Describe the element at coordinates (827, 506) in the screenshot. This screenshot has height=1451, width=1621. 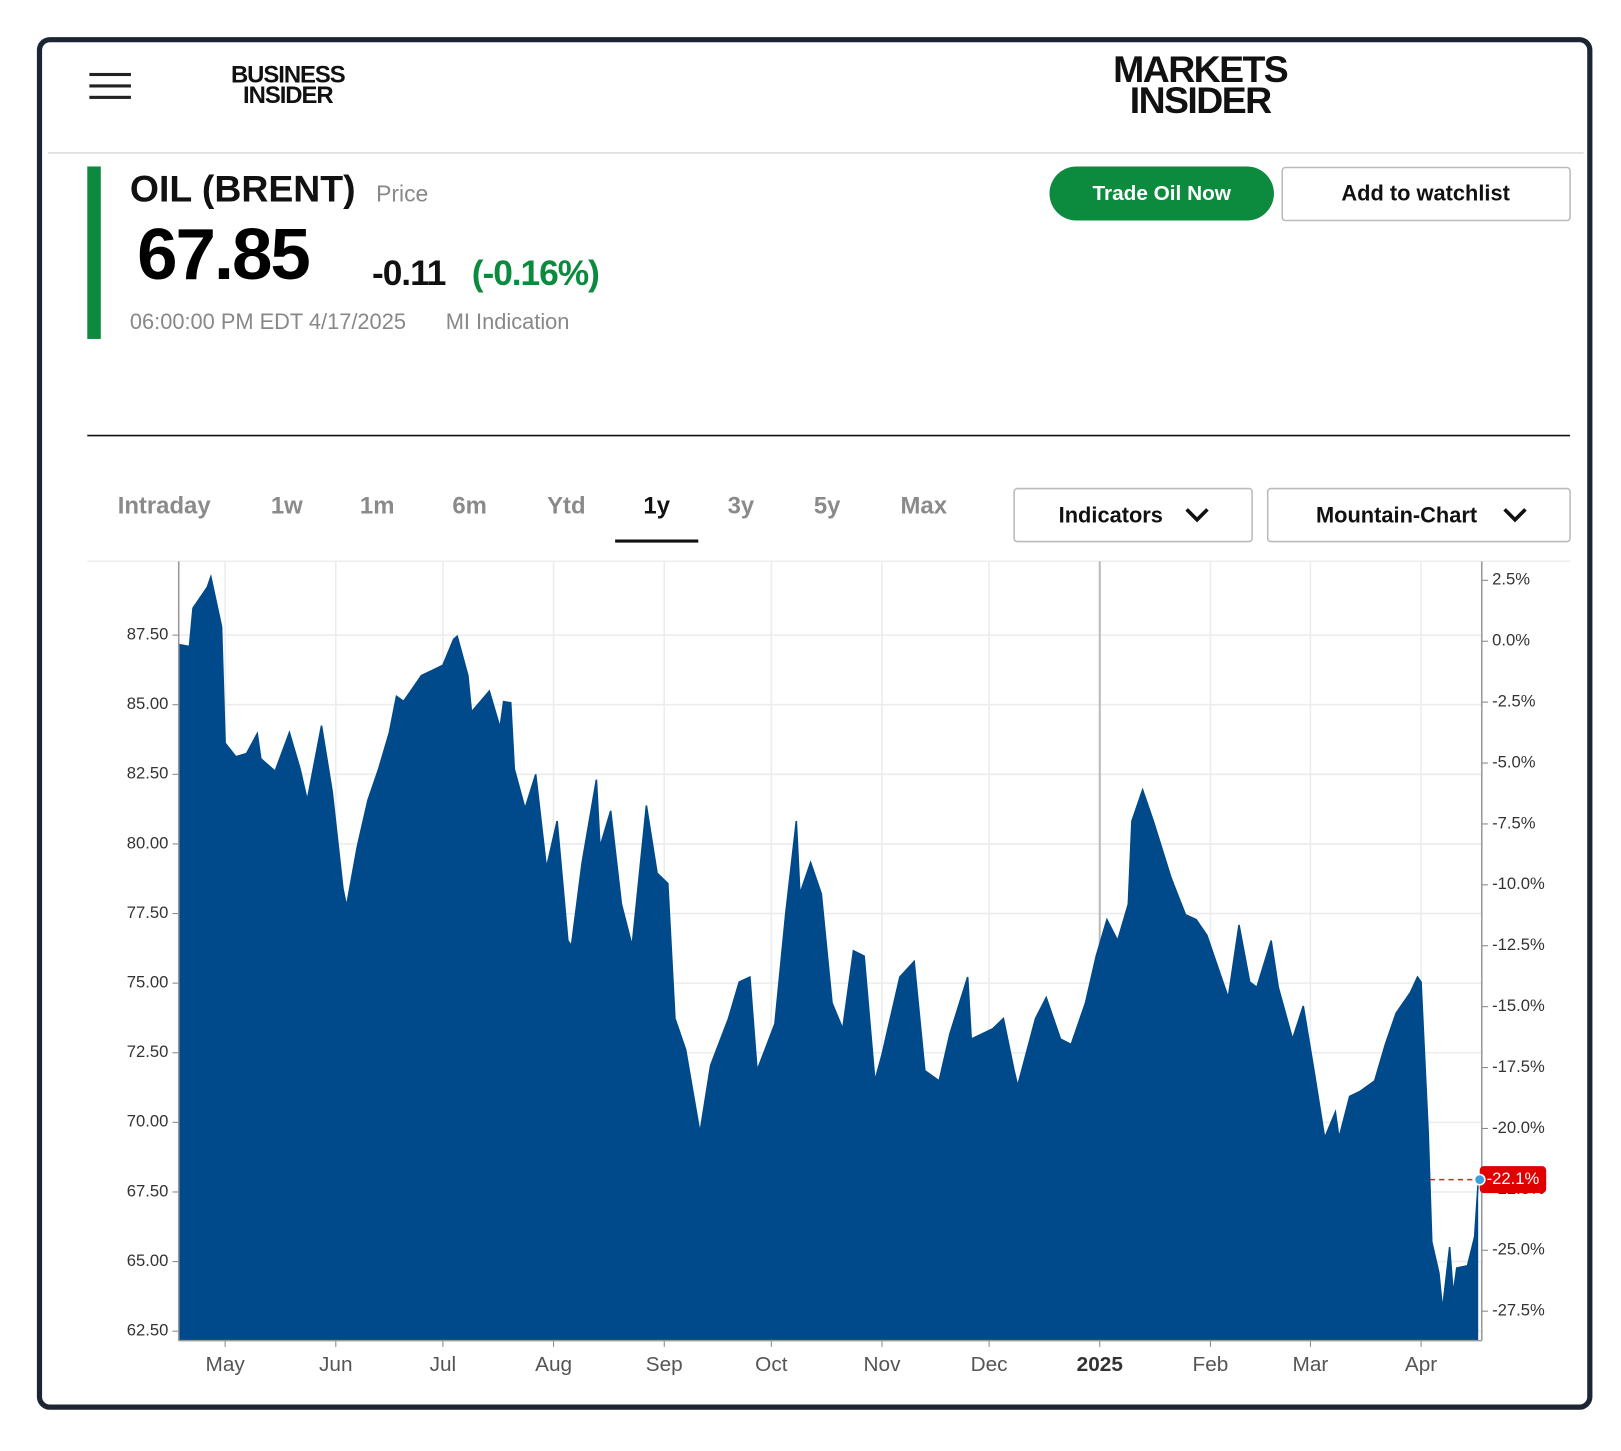
I see `range-tab: 5y` at that location.